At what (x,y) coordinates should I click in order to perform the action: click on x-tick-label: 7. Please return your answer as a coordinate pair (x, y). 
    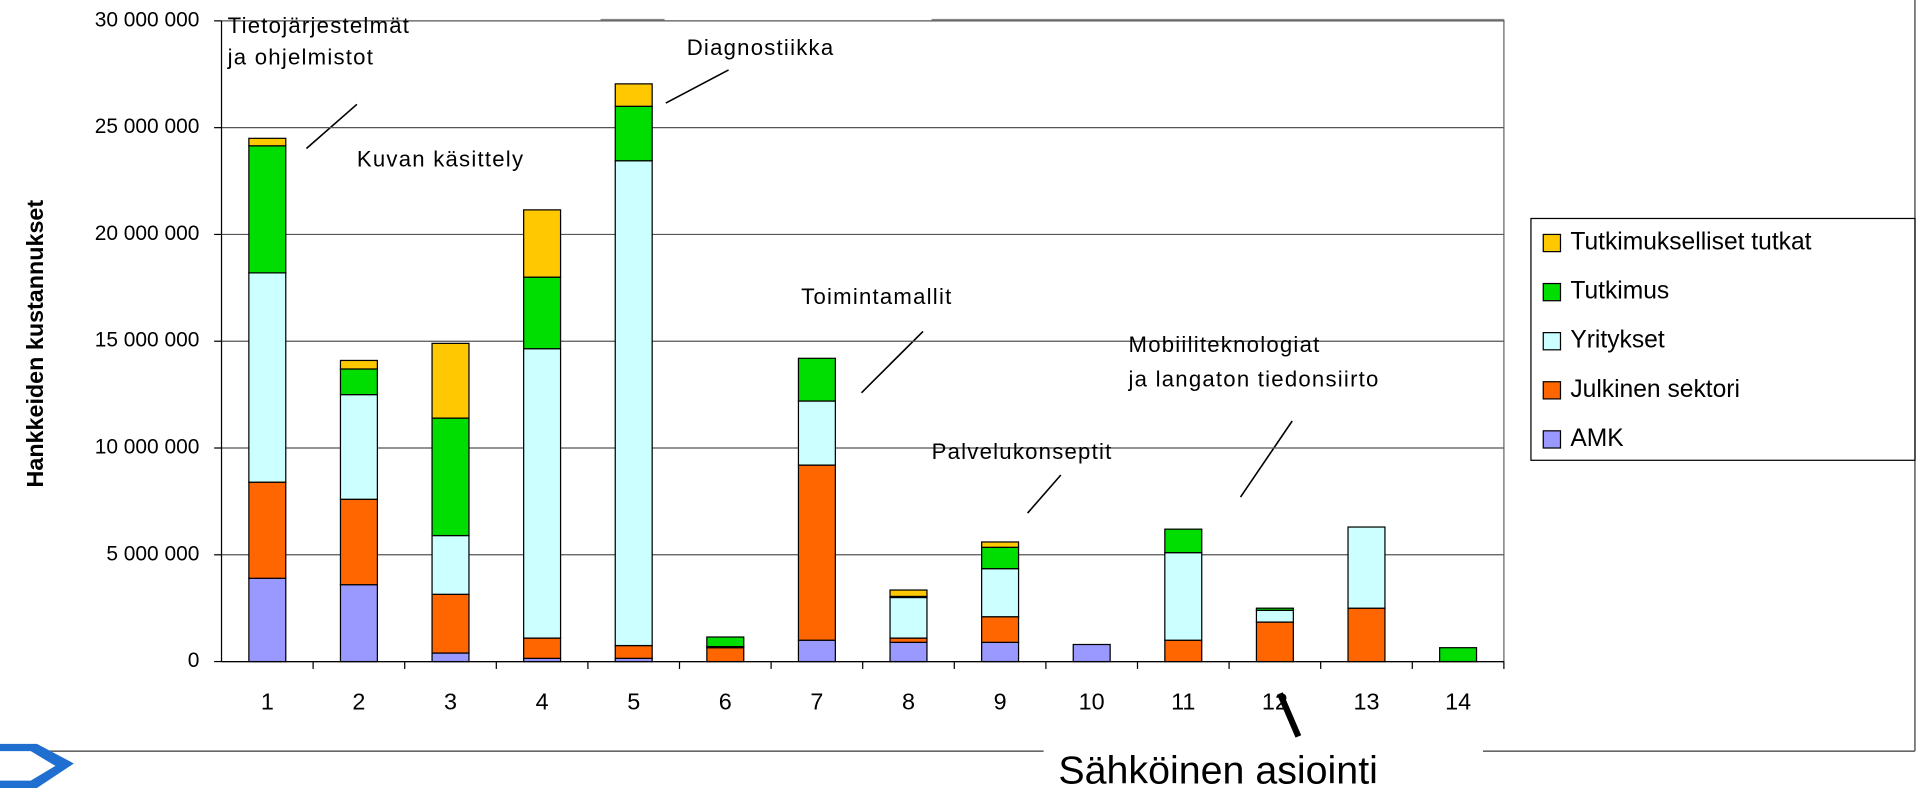
    Looking at the image, I should click on (816, 701).